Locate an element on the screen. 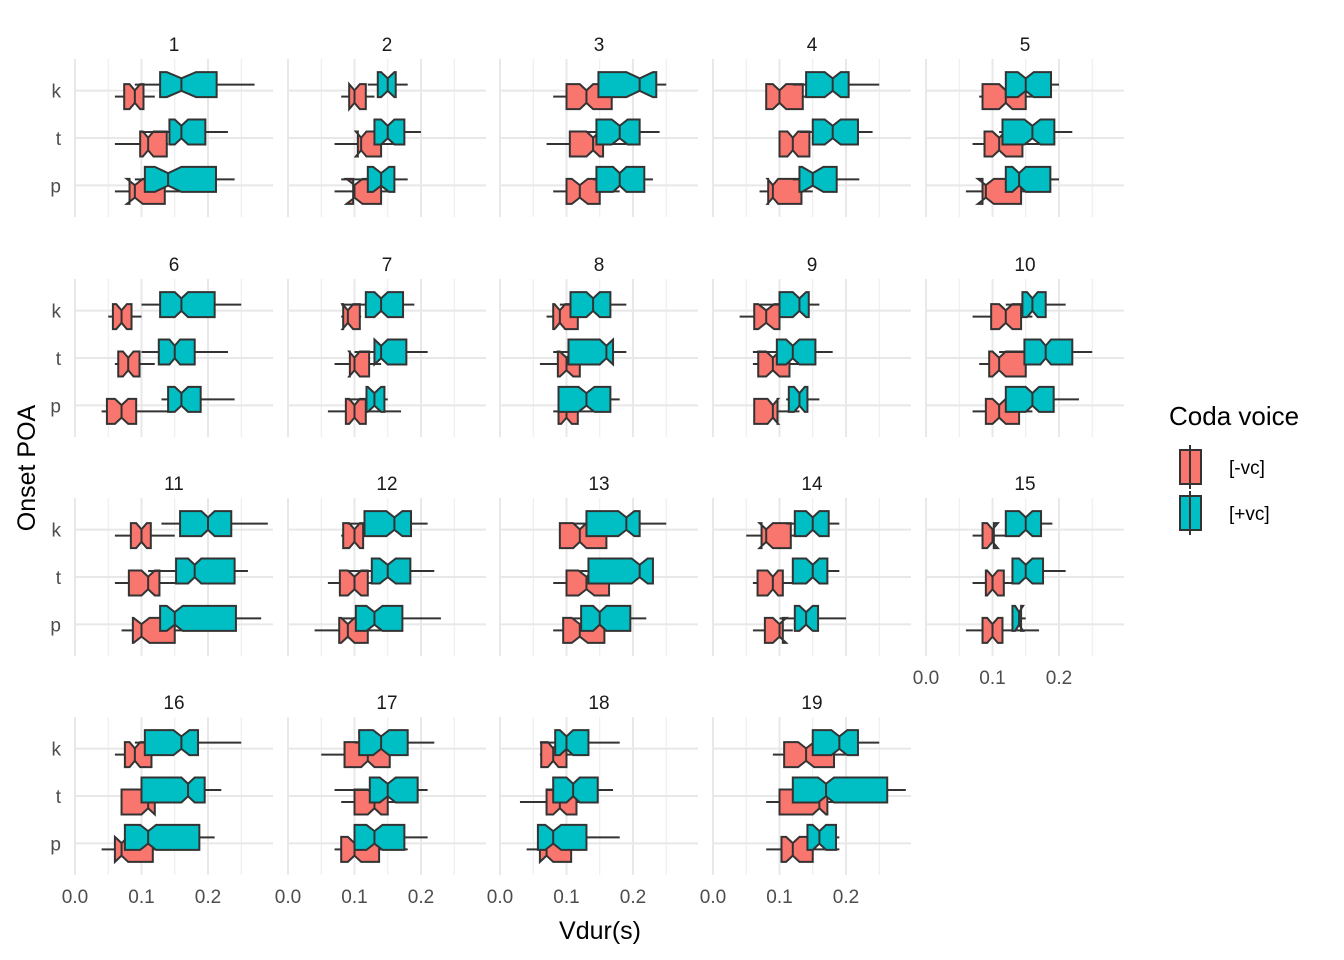 This screenshot has width=1344, height=960. facet-panel-11: 11 k t p is located at coordinates (161, 565).